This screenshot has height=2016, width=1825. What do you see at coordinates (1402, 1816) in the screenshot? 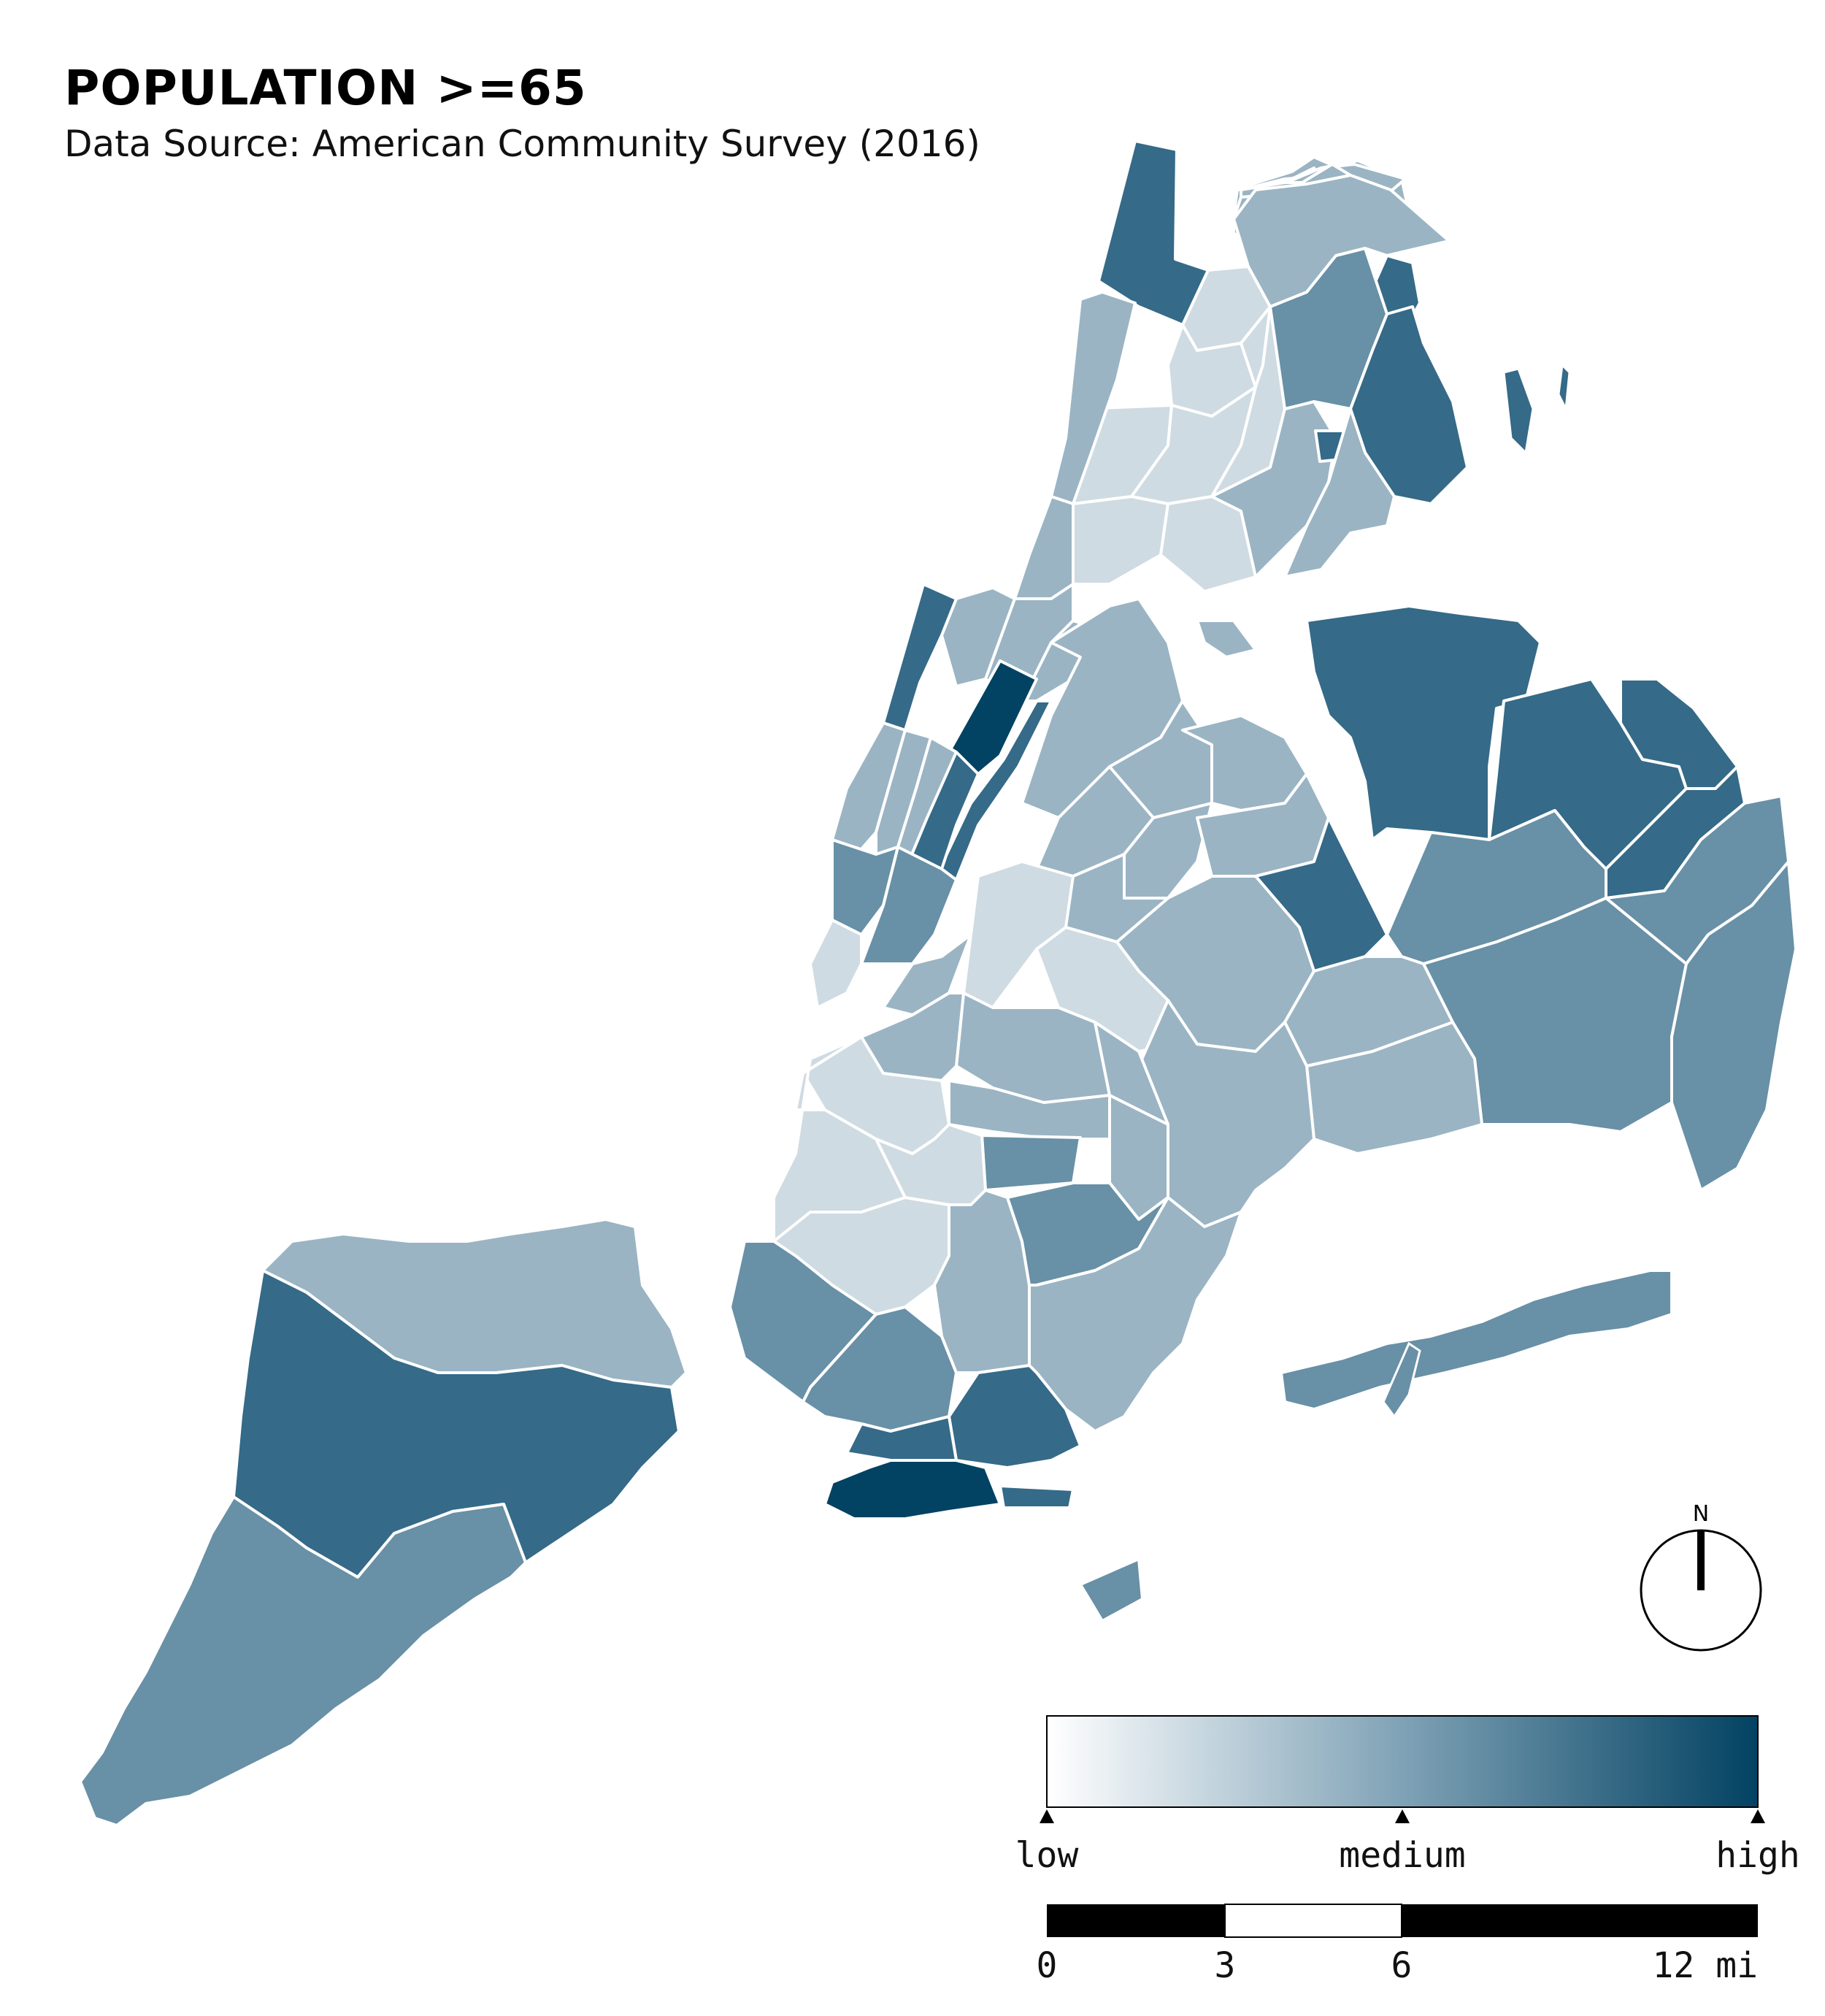
I see `legend-tick-medium-icon` at bounding box center [1402, 1816].